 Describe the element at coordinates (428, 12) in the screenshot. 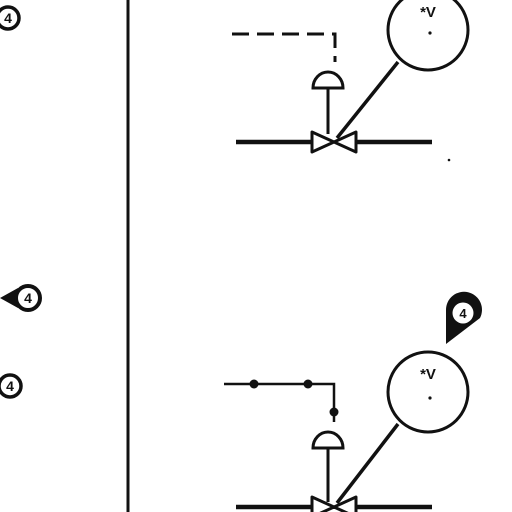

I see `instrument-label-top: *V` at that location.